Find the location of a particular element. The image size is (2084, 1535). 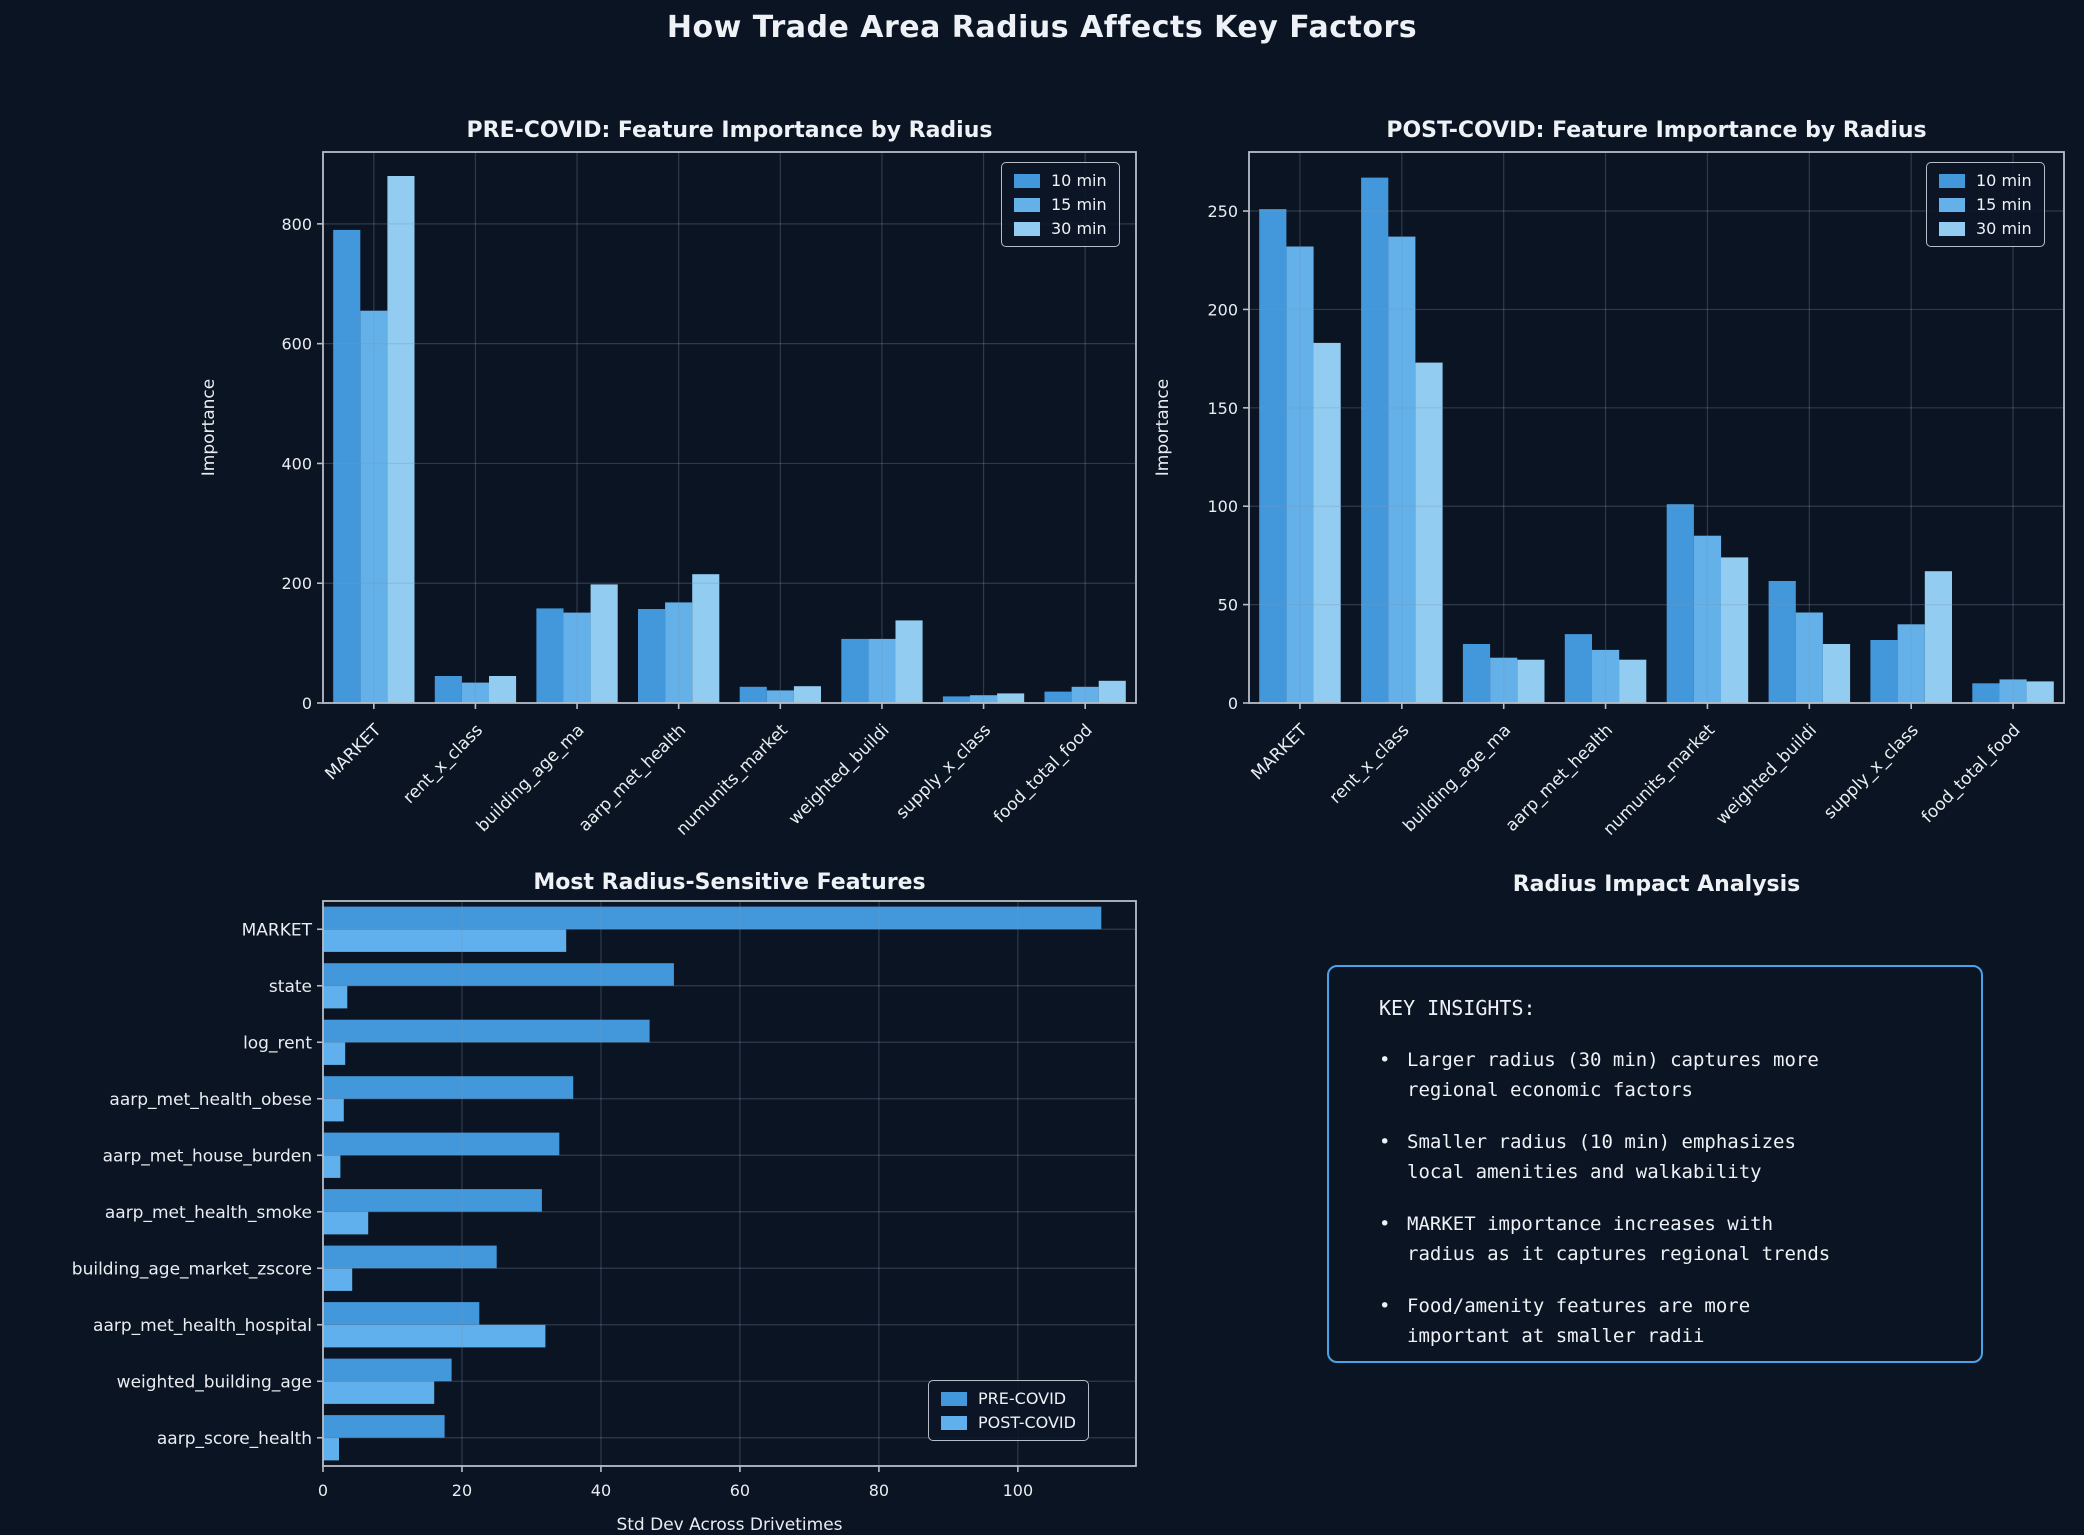

svg-text: 150 is located at coordinates (1222, 408).